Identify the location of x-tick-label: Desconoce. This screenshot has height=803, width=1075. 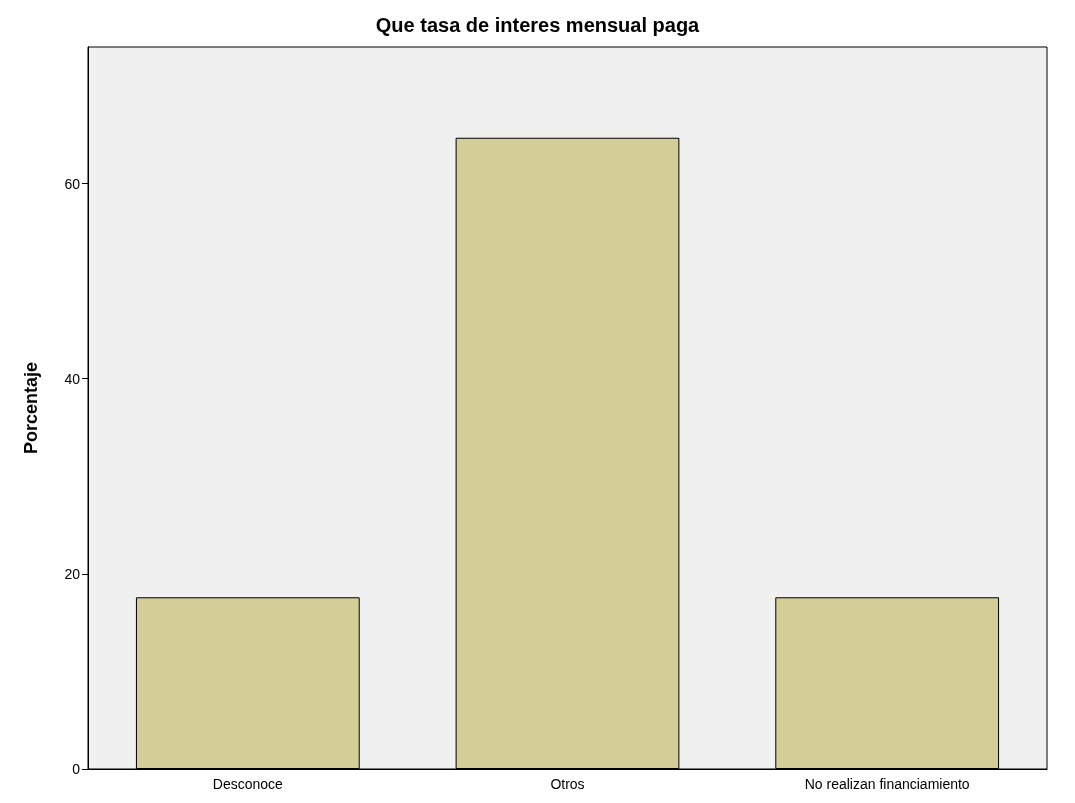
(248, 784).